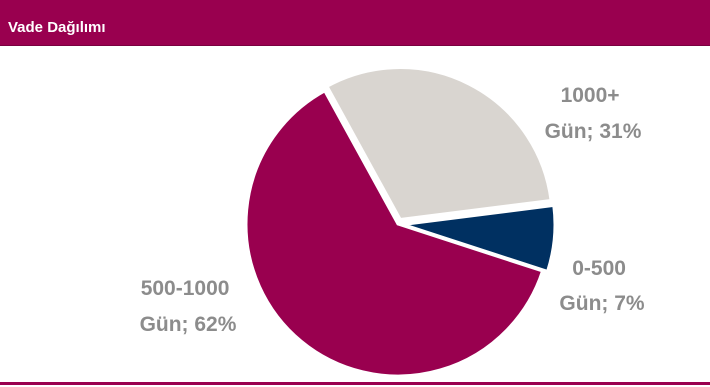 The width and height of the screenshot is (710, 387). I want to click on slice-label-0-500-line1: 0-500, so click(599, 268).